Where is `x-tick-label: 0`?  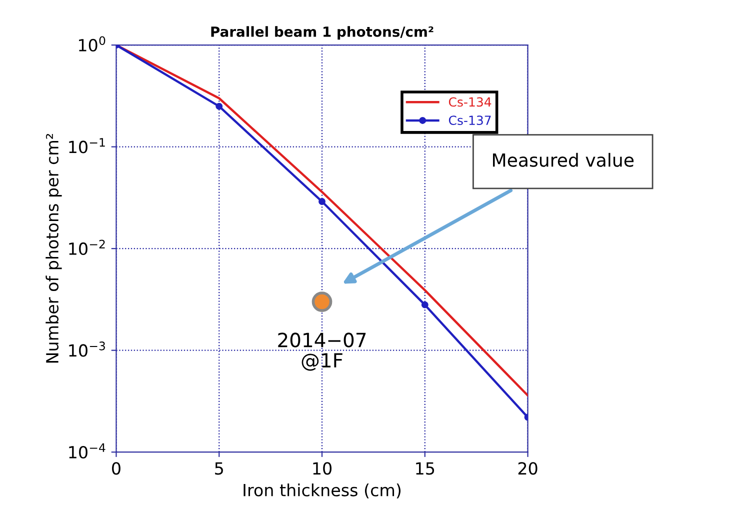
x-tick-label: 0 is located at coordinates (116, 468).